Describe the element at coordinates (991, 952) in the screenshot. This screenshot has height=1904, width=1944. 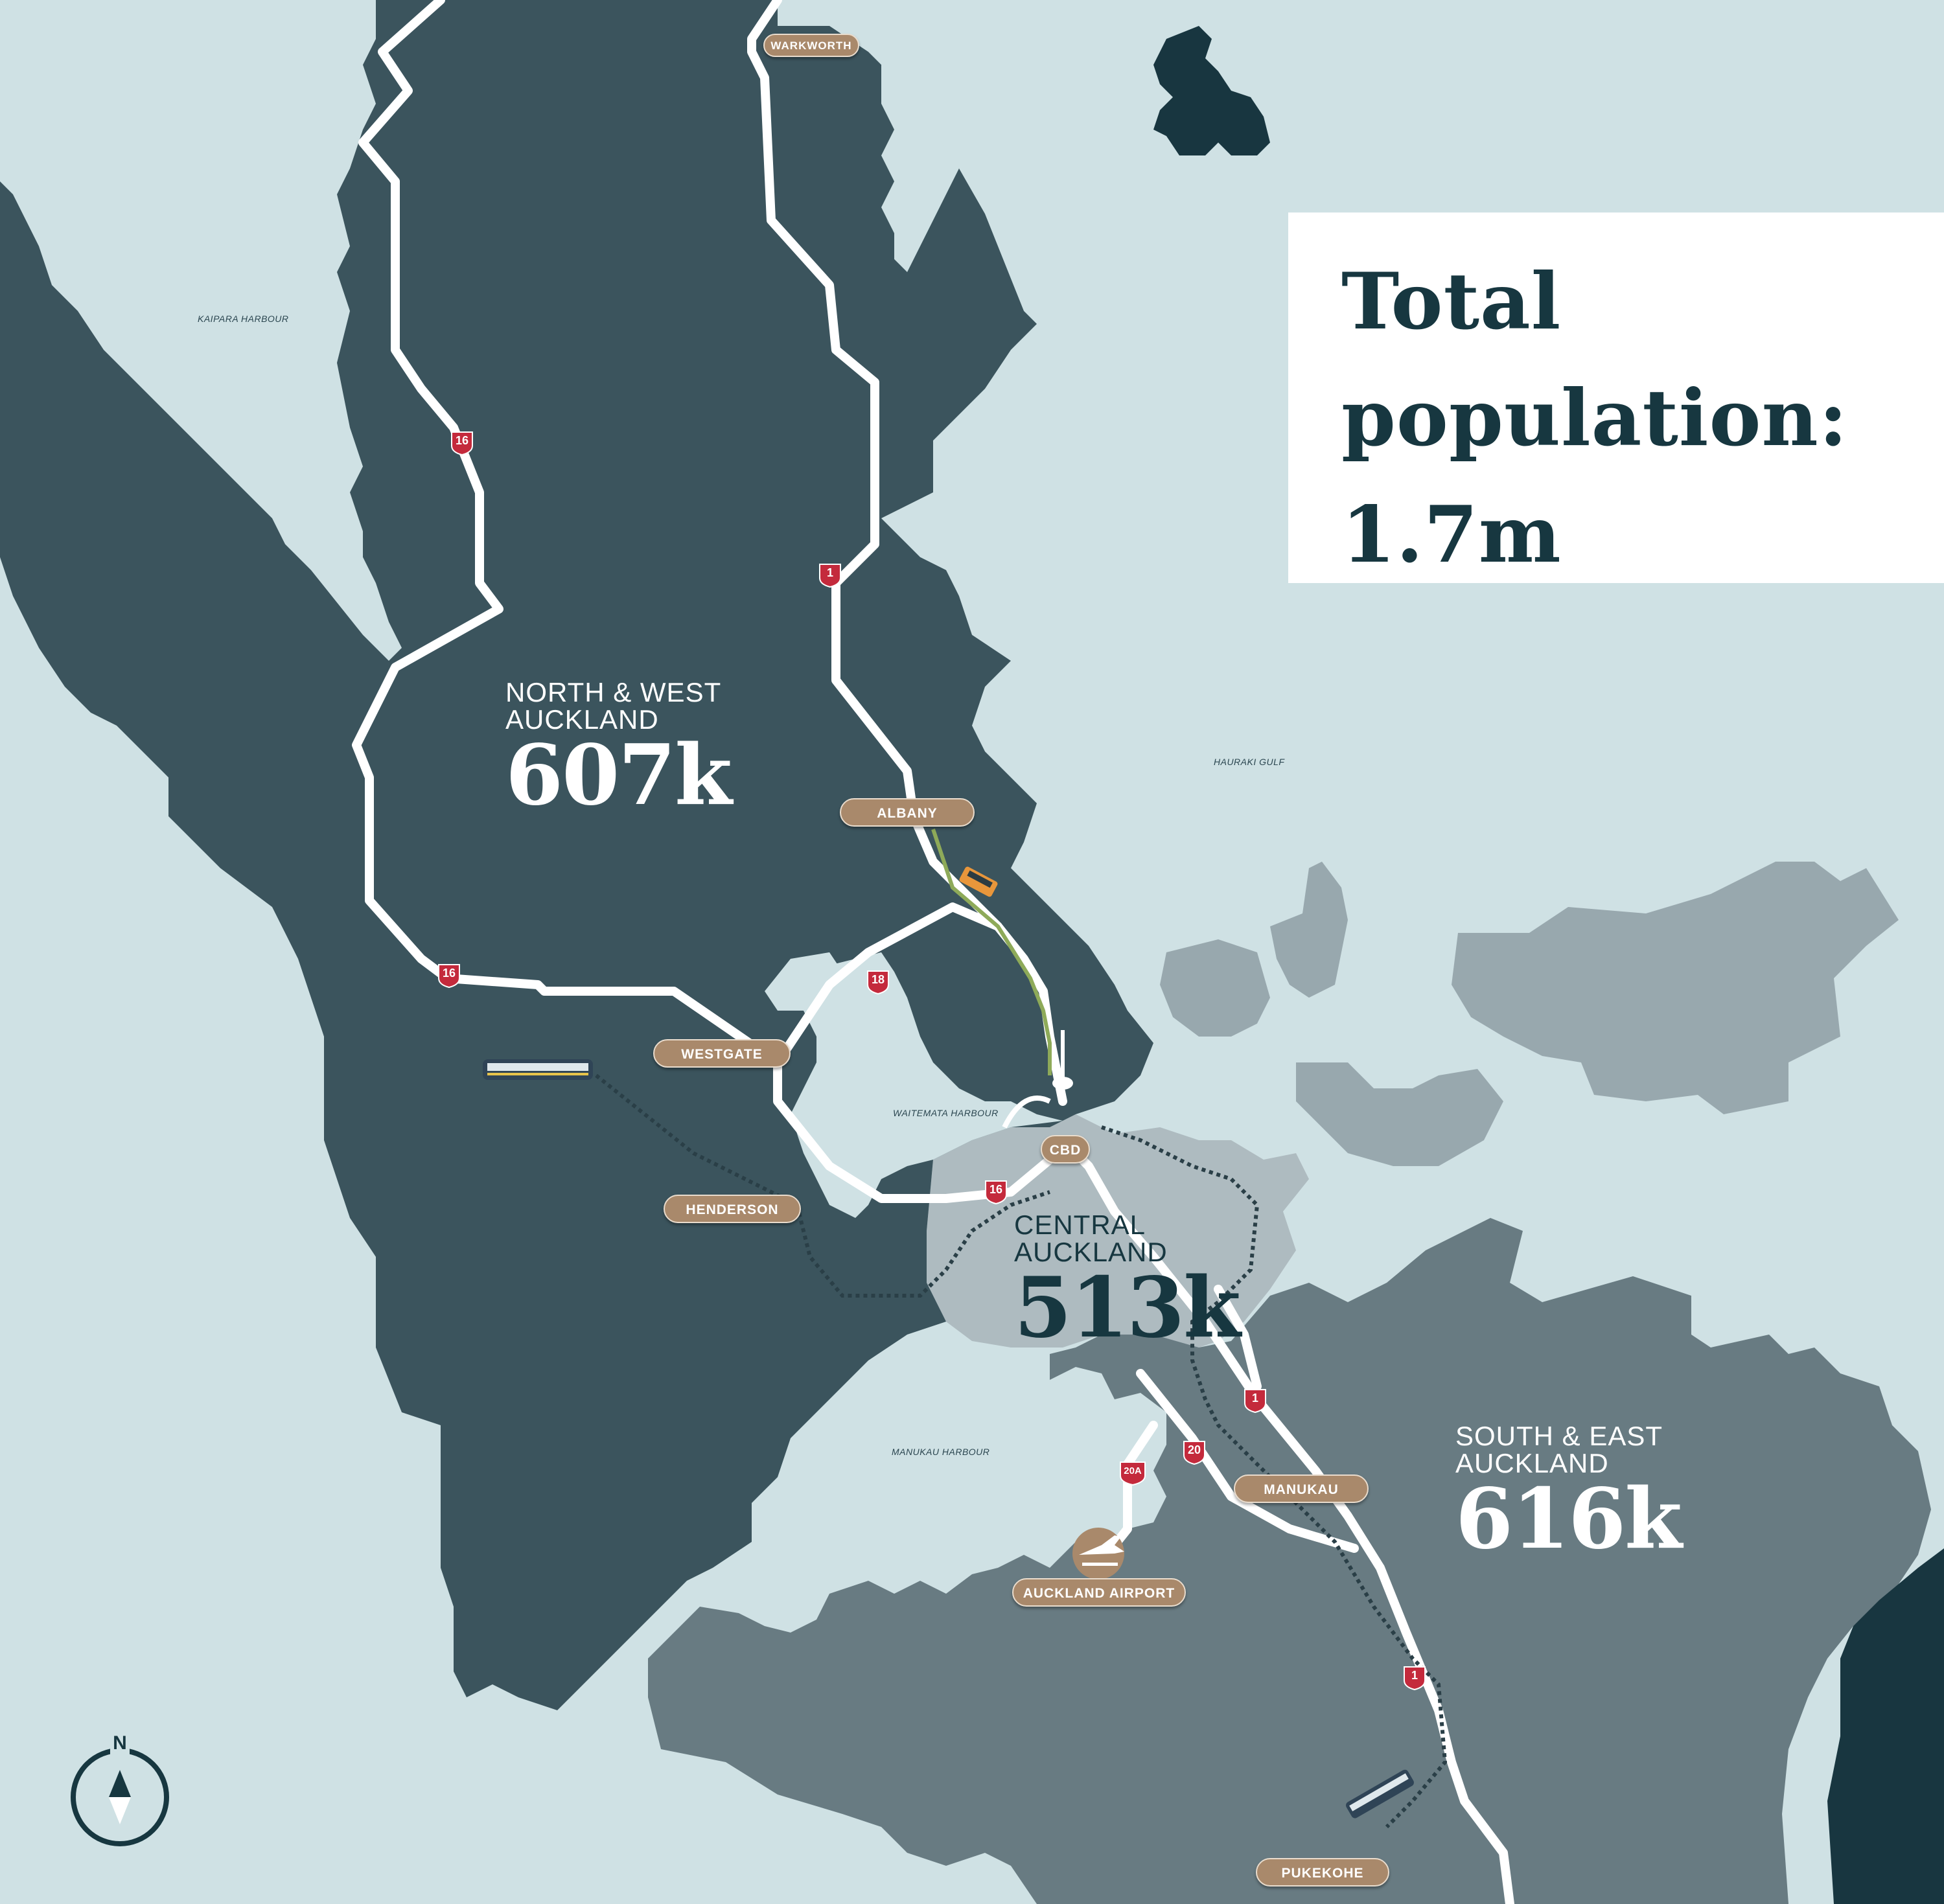
I see `northern-busway` at that location.